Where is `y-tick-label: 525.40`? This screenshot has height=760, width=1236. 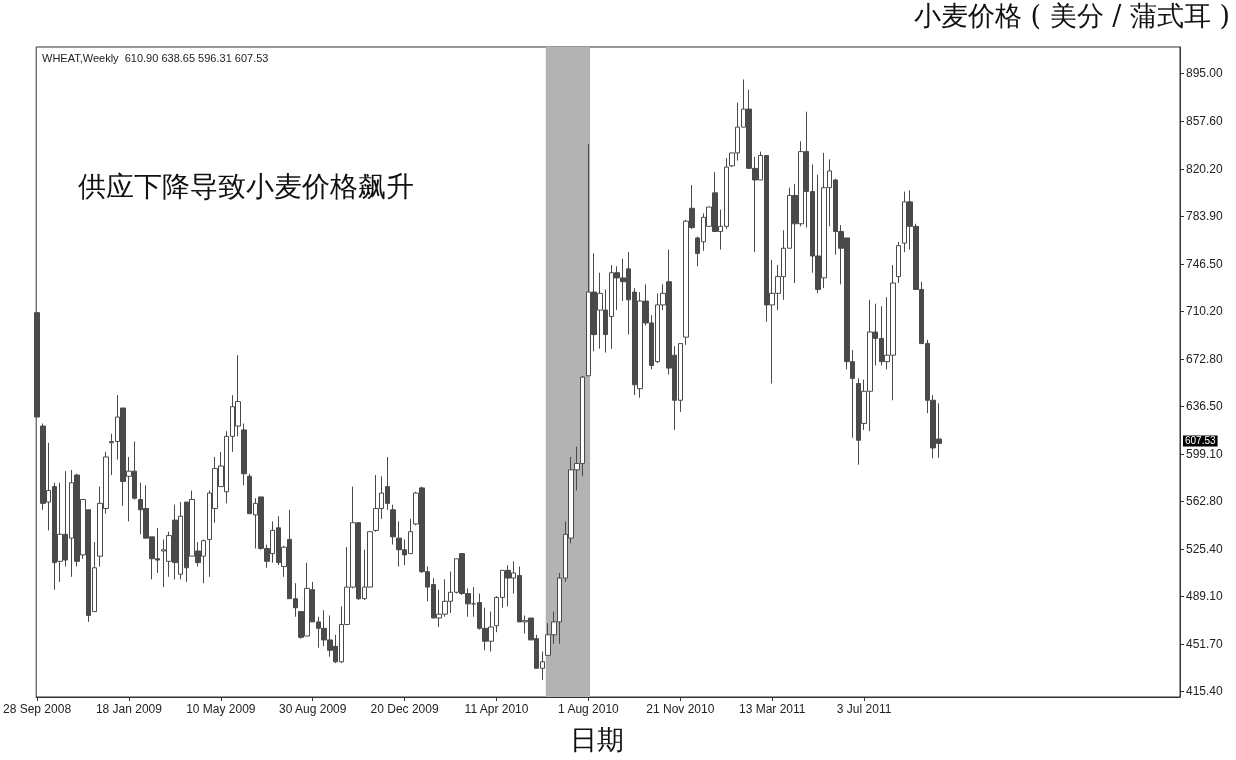
y-tick-label: 525.40 is located at coordinates (1205, 549).